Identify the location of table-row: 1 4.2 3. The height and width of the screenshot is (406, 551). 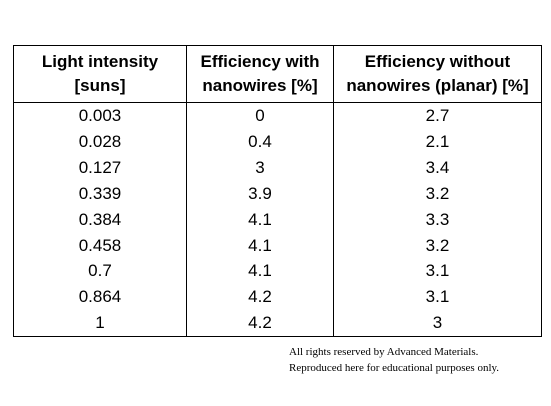
(277, 324).